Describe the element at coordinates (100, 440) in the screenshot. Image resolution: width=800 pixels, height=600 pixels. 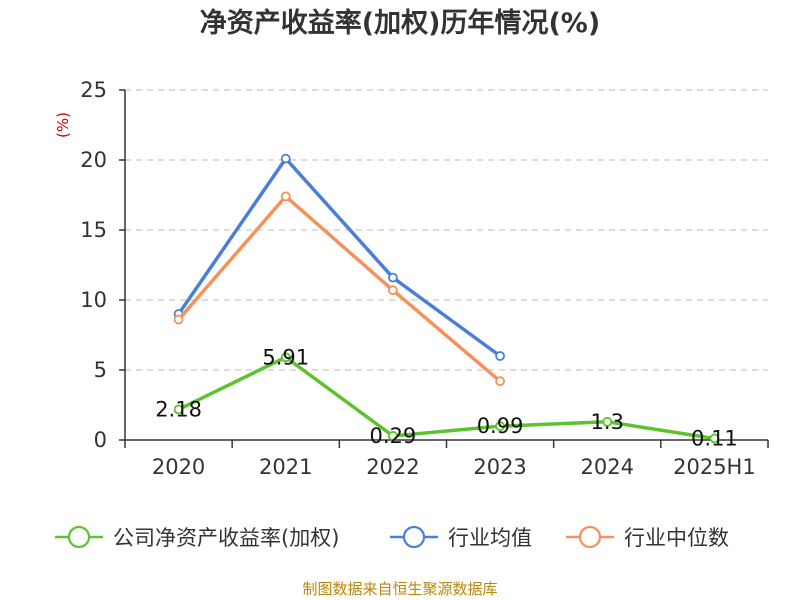
I see `y-tick-label: 0` at that location.